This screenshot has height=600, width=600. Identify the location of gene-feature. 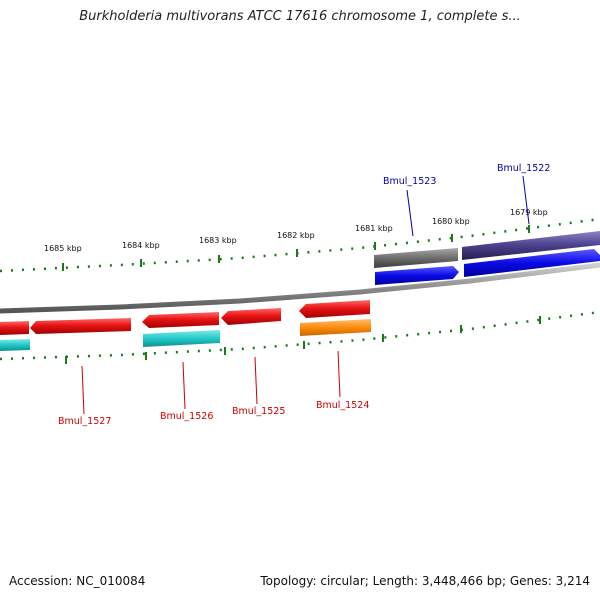
(335, 327).